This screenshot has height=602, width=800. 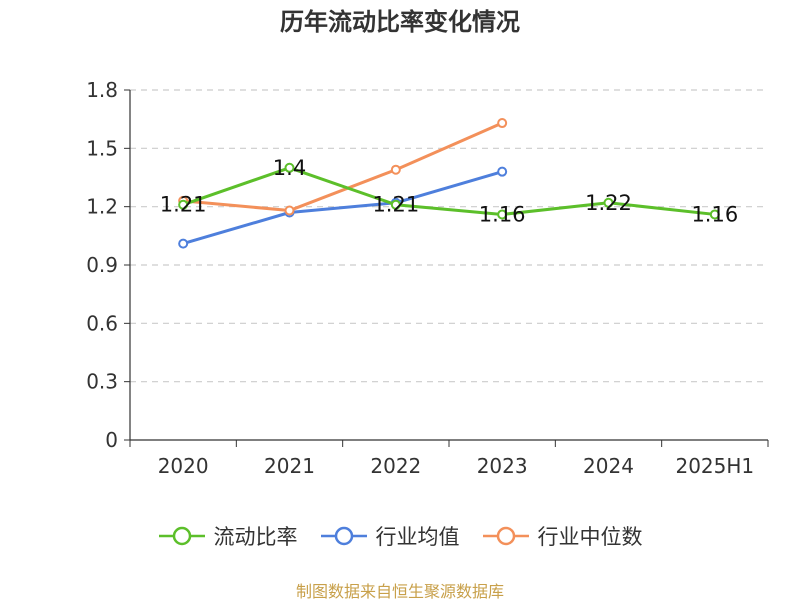 What do you see at coordinates (183, 466) in the screenshot?
I see `x-tick-label: 2020` at bounding box center [183, 466].